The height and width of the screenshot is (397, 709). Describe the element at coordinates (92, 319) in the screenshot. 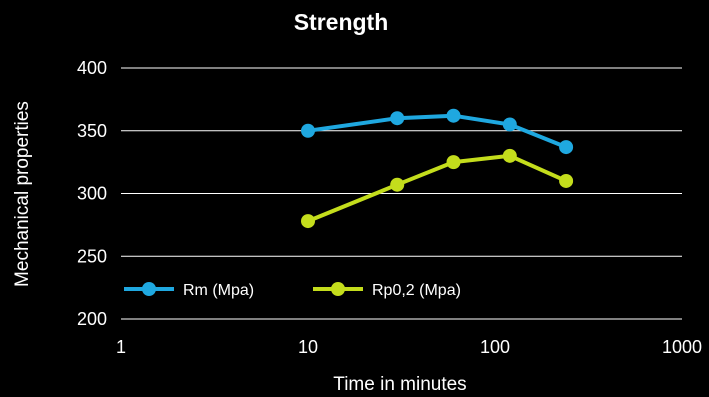

I see `y-tick-label: 200` at that location.